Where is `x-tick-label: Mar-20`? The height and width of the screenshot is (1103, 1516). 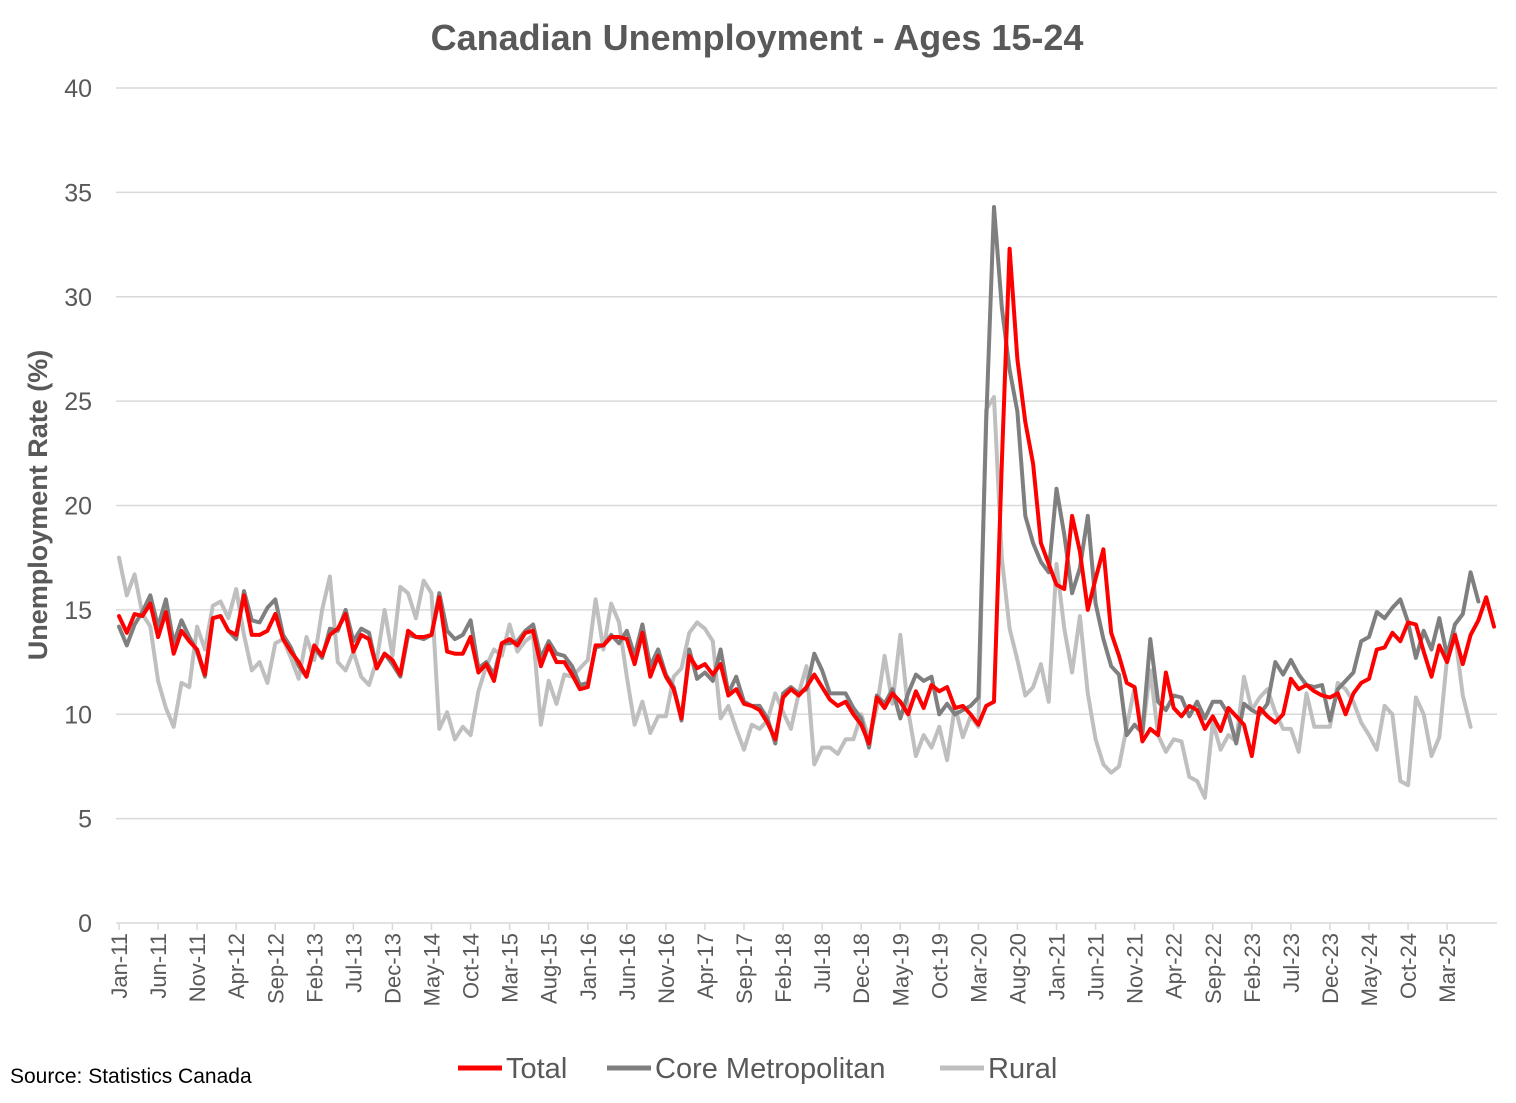 x-tick-label: Mar-20 is located at coordinates (978, 968).